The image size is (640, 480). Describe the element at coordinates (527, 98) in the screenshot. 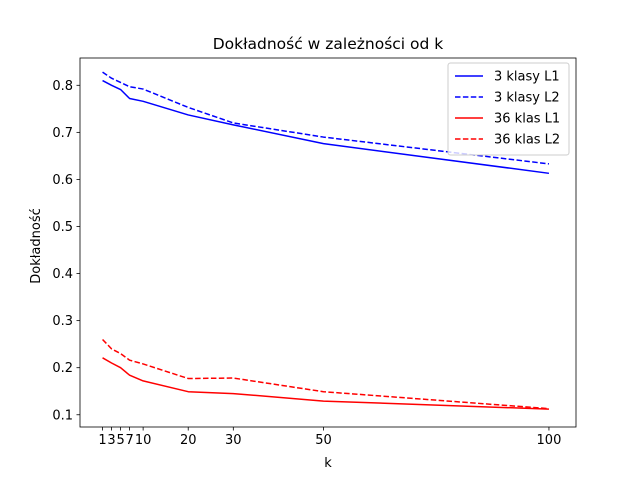

I see `legend-label-2: 3 klasy L2` at that location.